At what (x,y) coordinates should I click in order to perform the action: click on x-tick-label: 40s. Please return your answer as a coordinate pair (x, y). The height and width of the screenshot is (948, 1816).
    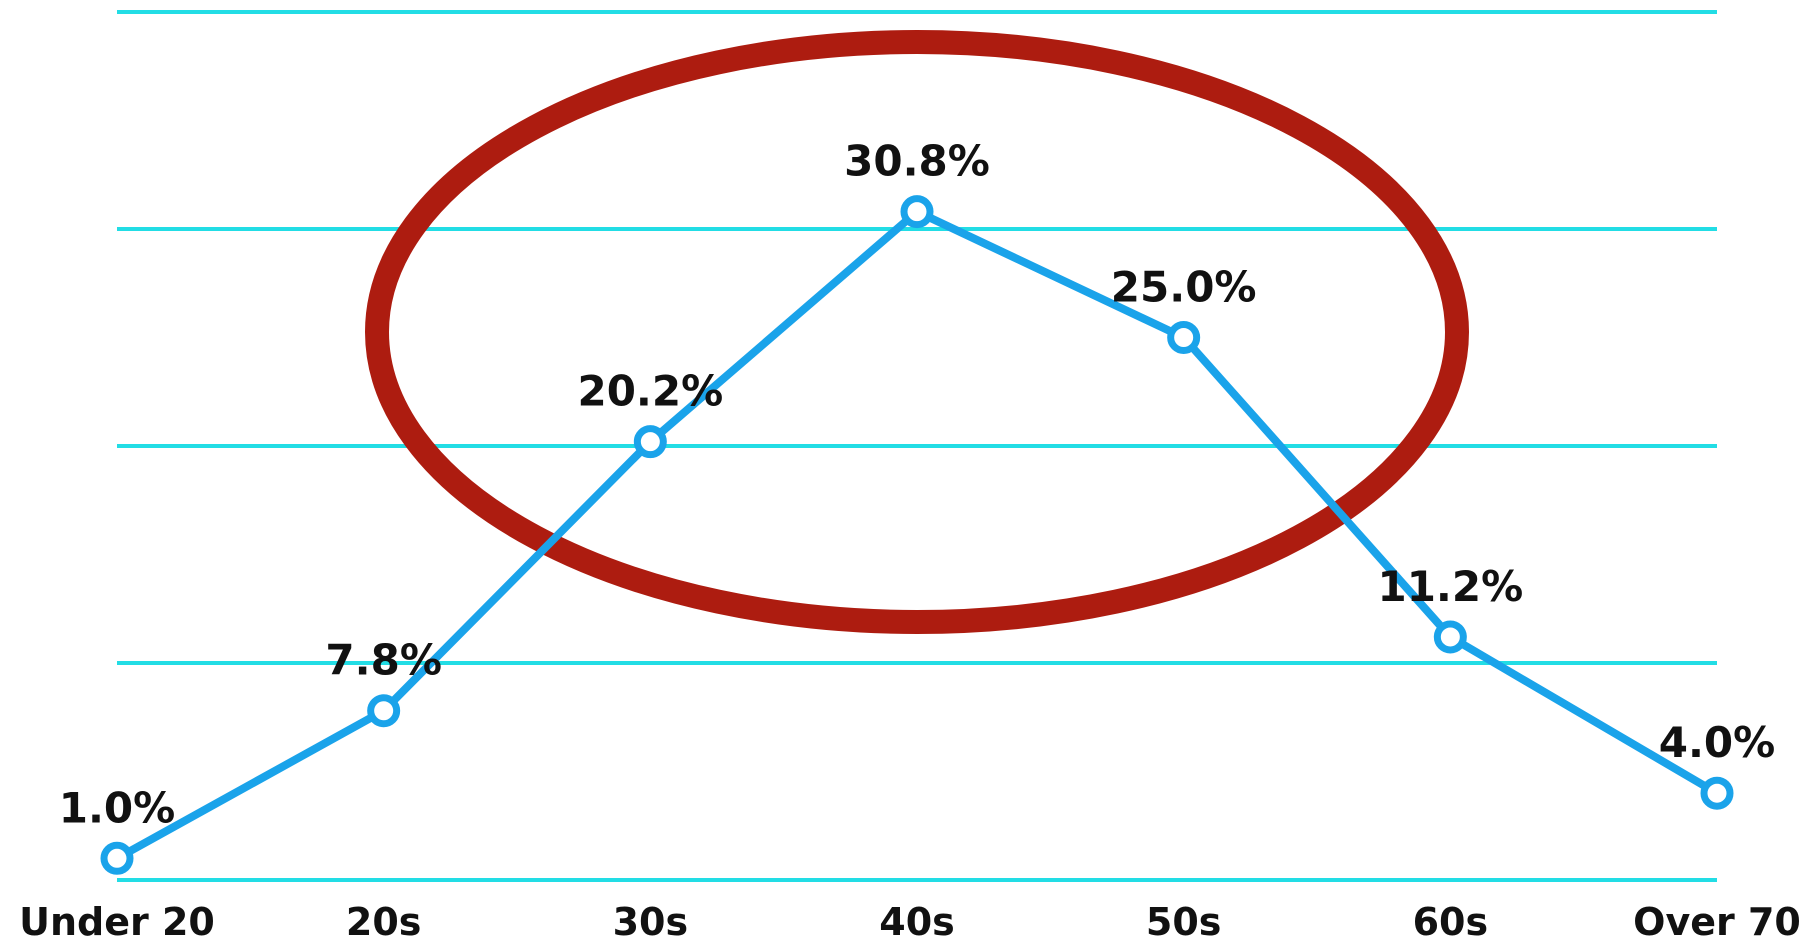
    Looking at the image, I should click on (917, 922).